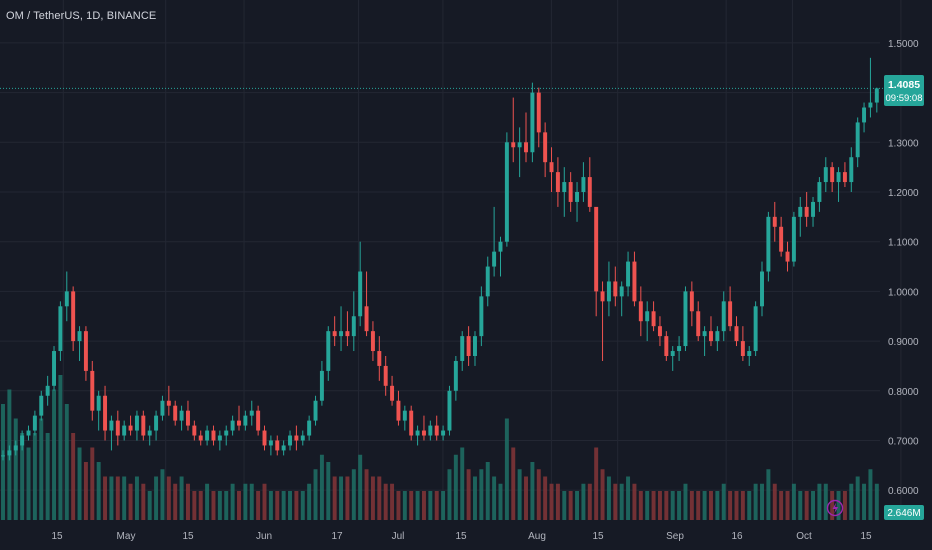 The width and height of the screenshot is (932, 550). I want to click on alert-button, so click(835, 508).